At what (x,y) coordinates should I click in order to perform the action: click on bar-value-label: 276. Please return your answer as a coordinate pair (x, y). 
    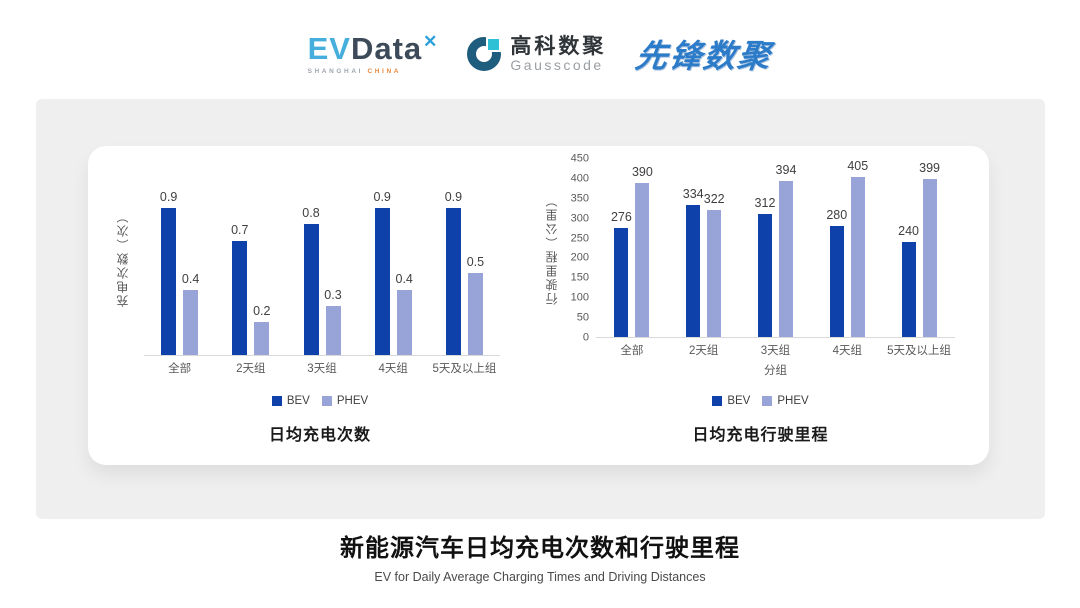
    Looking at the image, I should click on (621, 216).